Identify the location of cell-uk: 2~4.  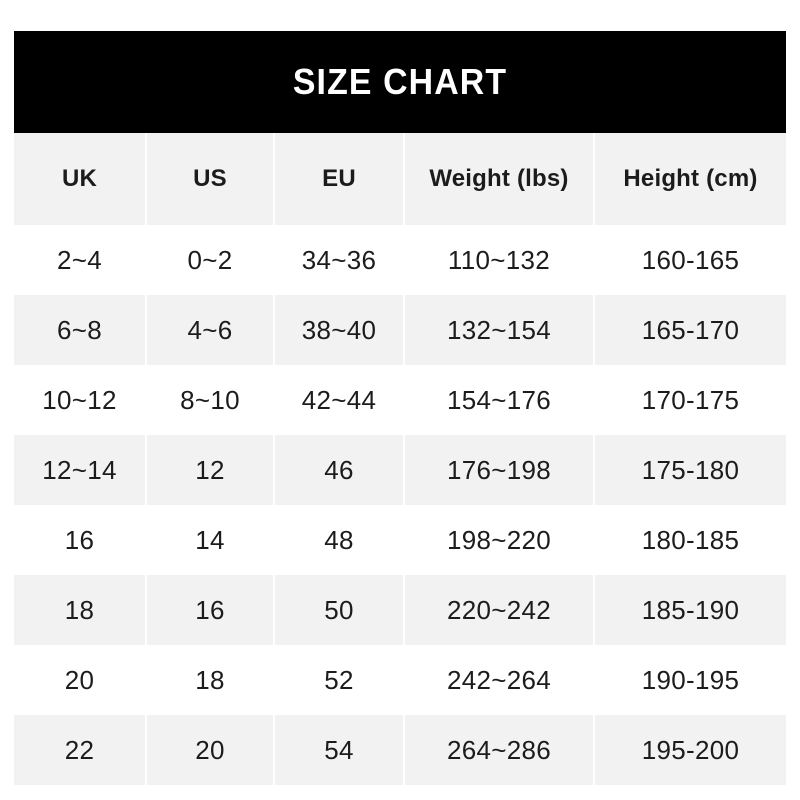
(80, 260).